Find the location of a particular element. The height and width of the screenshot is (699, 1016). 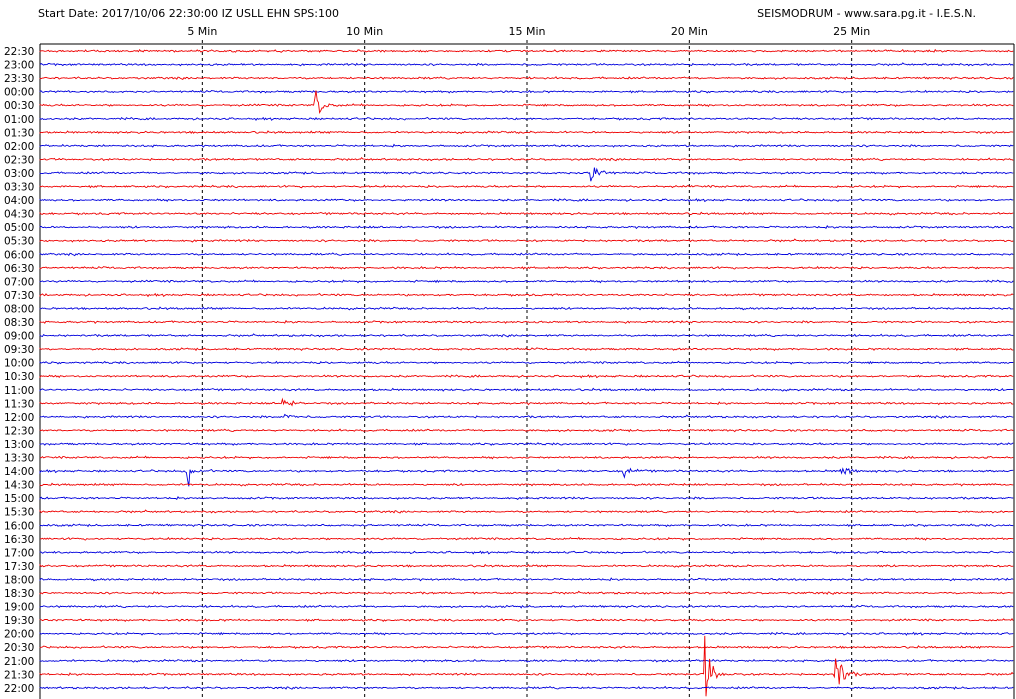

row-time-label: 02:30 is located at coordinates (19, 160).